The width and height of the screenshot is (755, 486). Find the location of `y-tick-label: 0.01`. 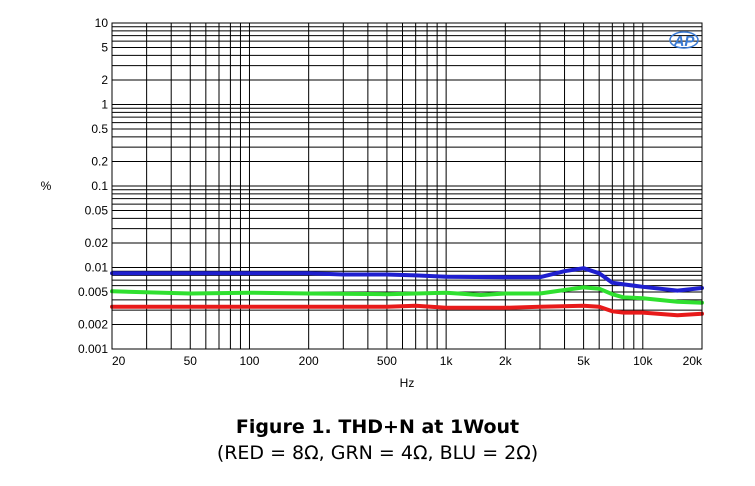

y-tick-label: 0.01 is located at coordinates (97, 268).